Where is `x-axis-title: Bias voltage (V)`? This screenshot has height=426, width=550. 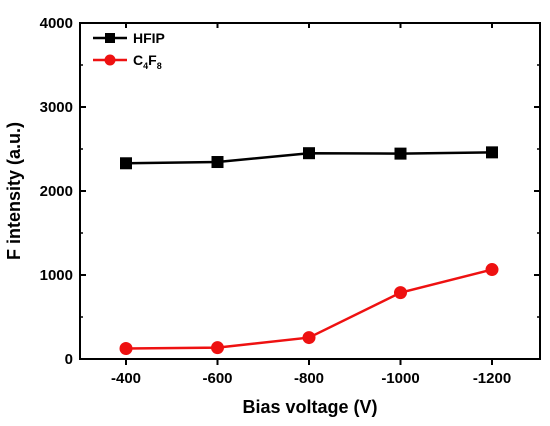
x-axis-title: Bias voltage (V) is located at coordinates (309, 407).